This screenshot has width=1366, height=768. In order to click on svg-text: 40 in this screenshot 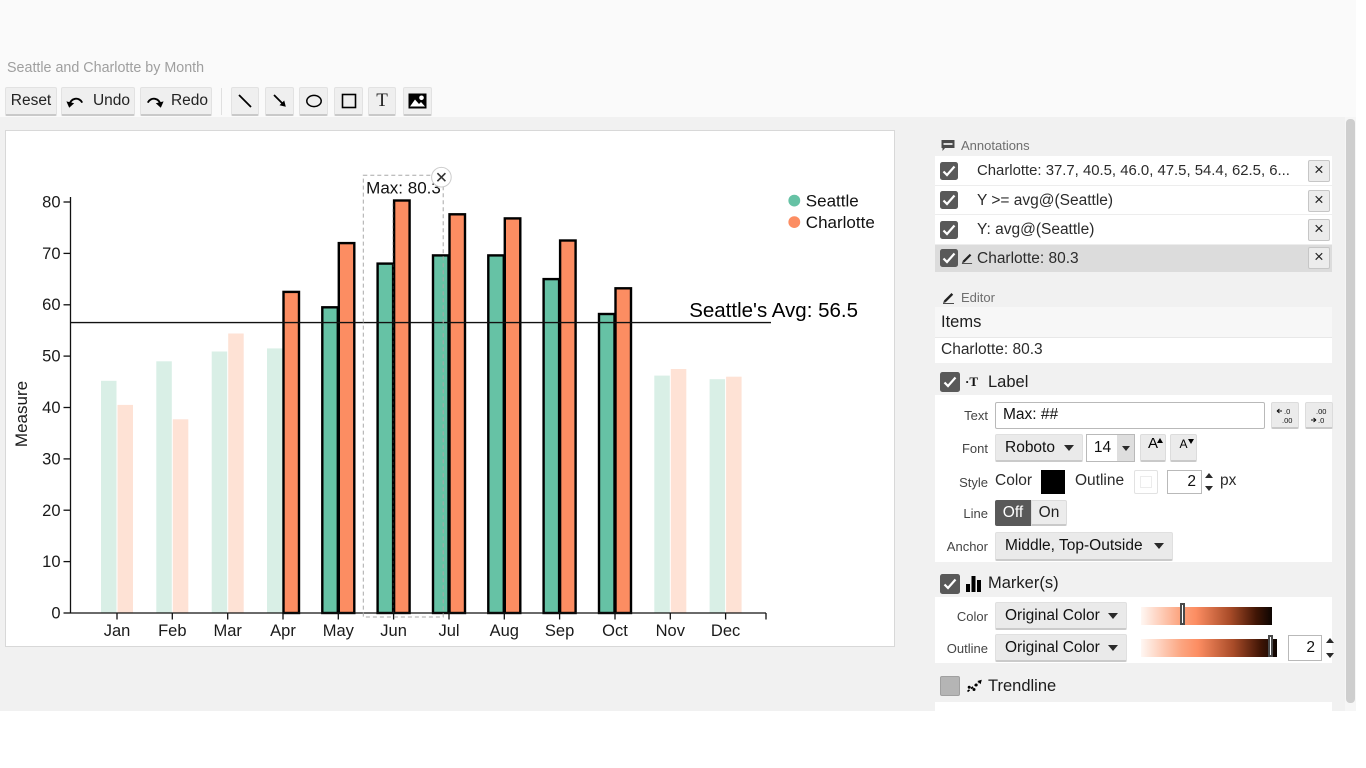, I will do `click(51, 408)`.